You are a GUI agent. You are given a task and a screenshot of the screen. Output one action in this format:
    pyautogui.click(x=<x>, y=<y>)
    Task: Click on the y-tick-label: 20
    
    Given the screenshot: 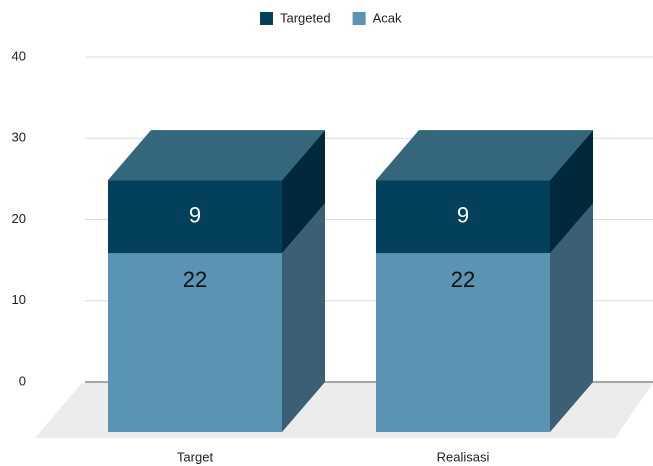 What is the action you would take?
    pyautogui.click(x=19, y=218)
    